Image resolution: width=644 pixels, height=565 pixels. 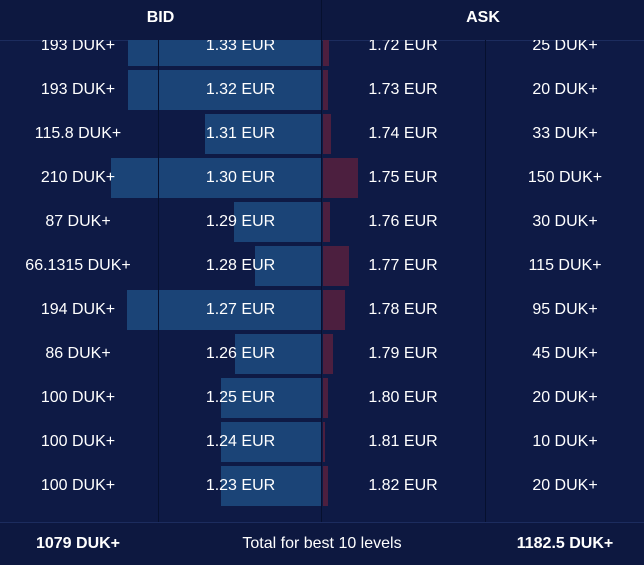 I want to click on order-book-header: BID ASK, so click(x=322, y=20).